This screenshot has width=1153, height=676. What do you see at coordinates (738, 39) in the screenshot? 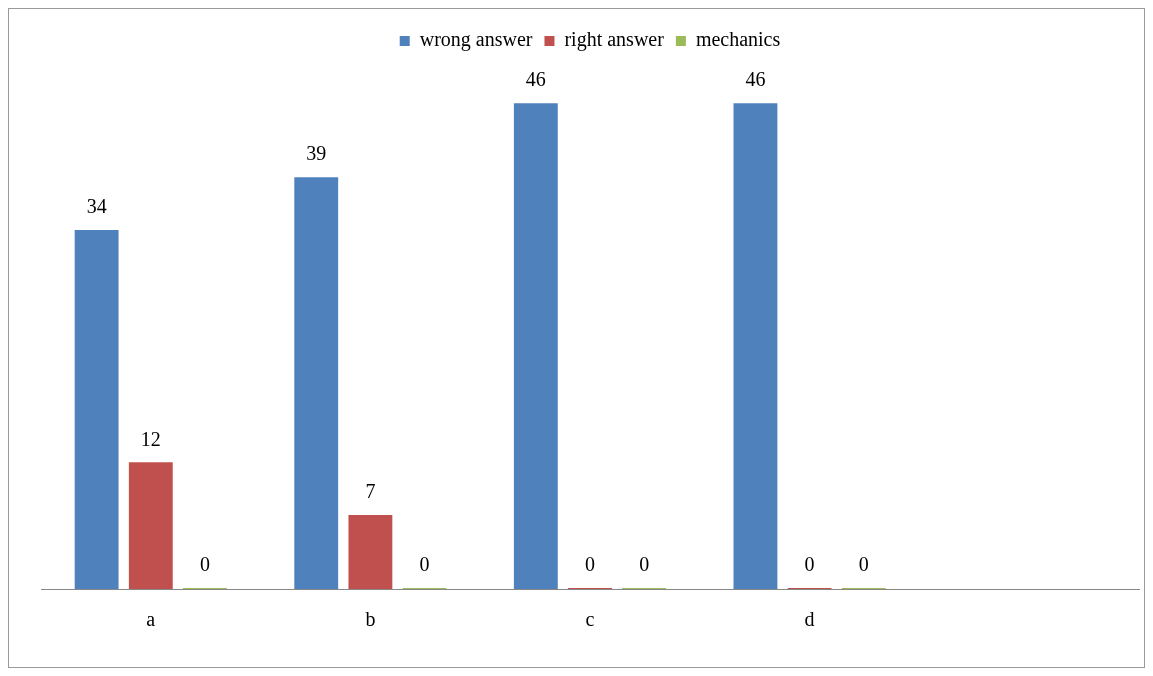
I see `legend-label: mechanics` at bounding box center [738, 39].